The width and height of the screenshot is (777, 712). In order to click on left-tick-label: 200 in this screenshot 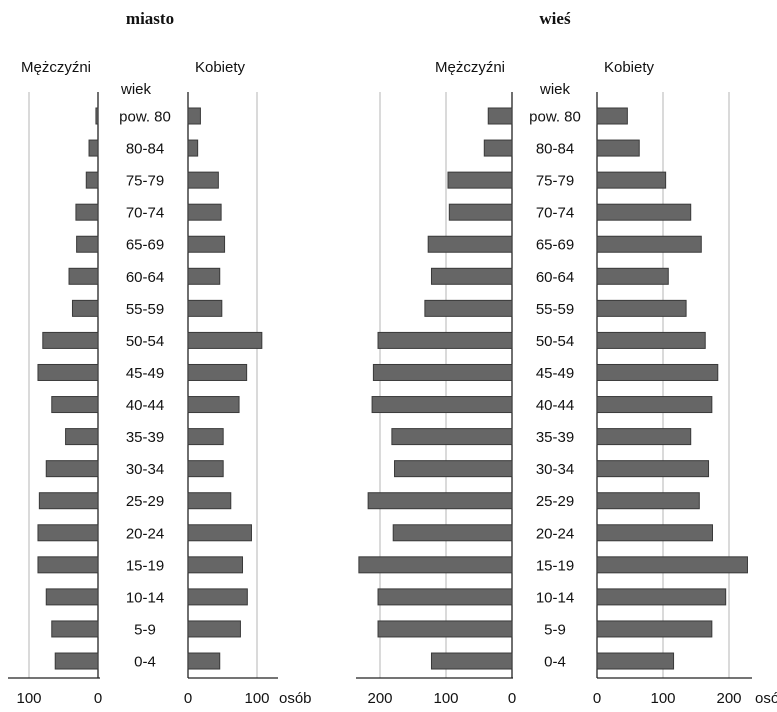, I will do `click(379, 698)`.